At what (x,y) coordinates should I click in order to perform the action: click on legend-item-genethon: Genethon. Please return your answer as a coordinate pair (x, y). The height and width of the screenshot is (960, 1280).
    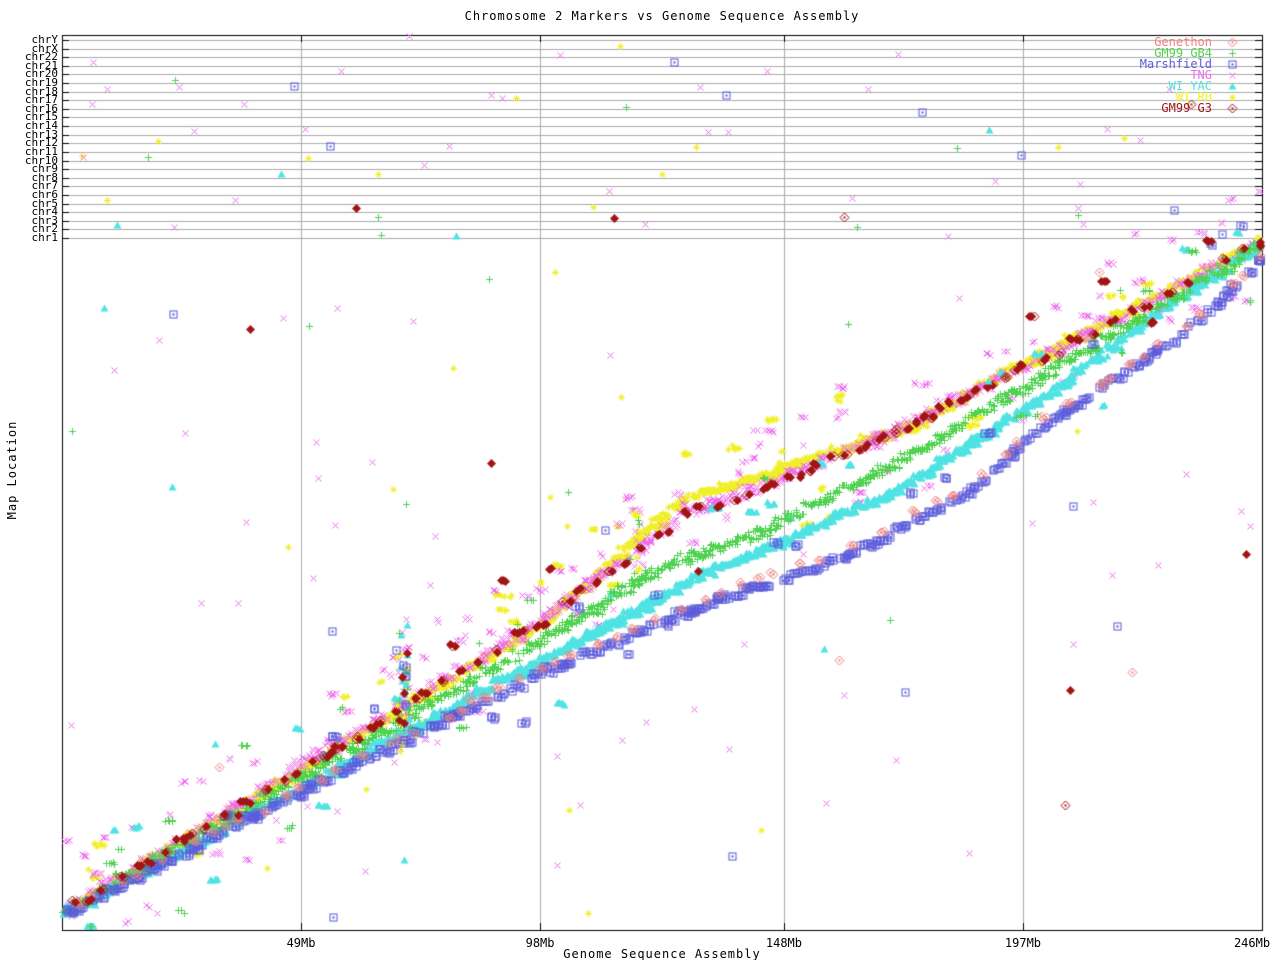
    Looking at the image, I should click on (640, 42).